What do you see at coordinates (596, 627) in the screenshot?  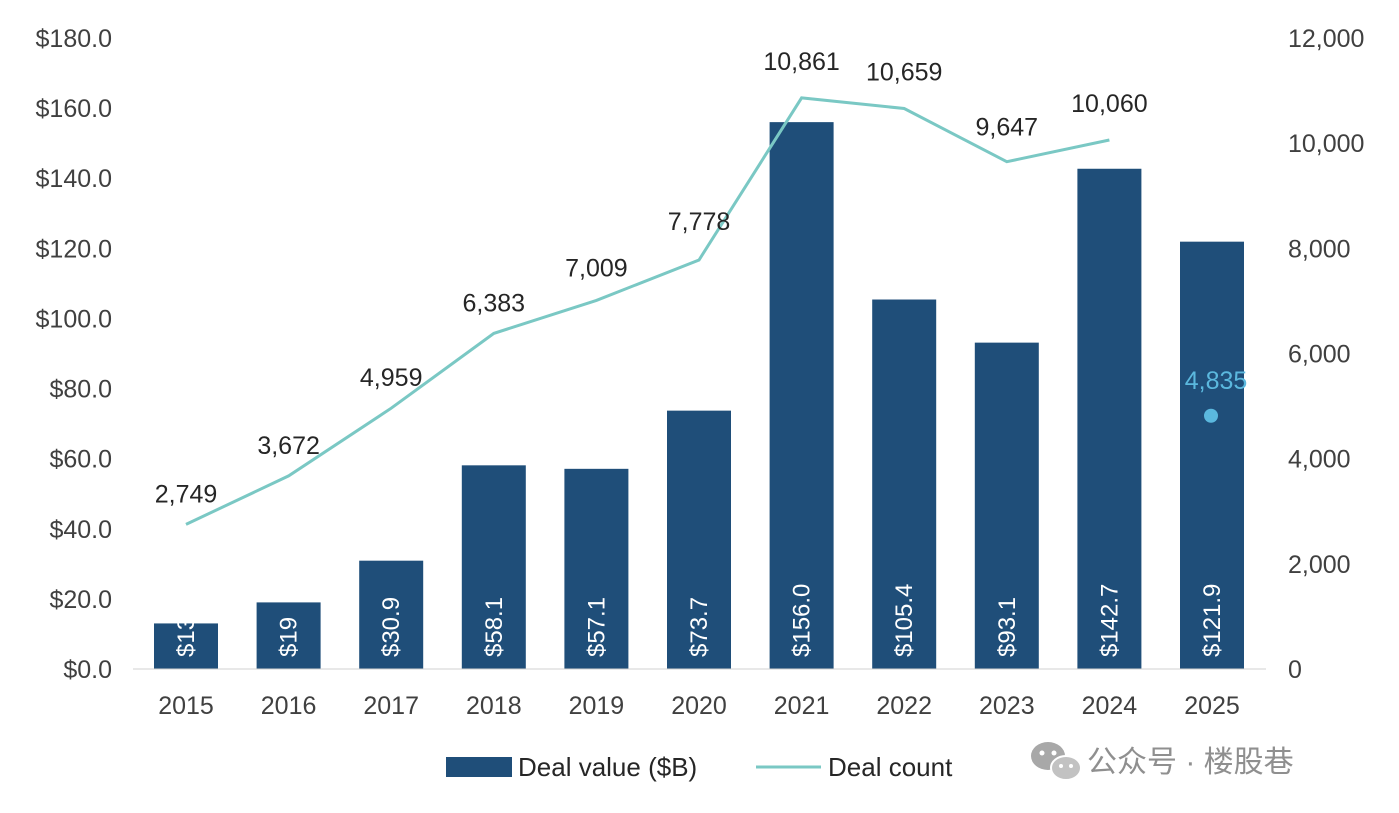 I see `bar-value-label: $57.1` at bounding box center [596, 627].